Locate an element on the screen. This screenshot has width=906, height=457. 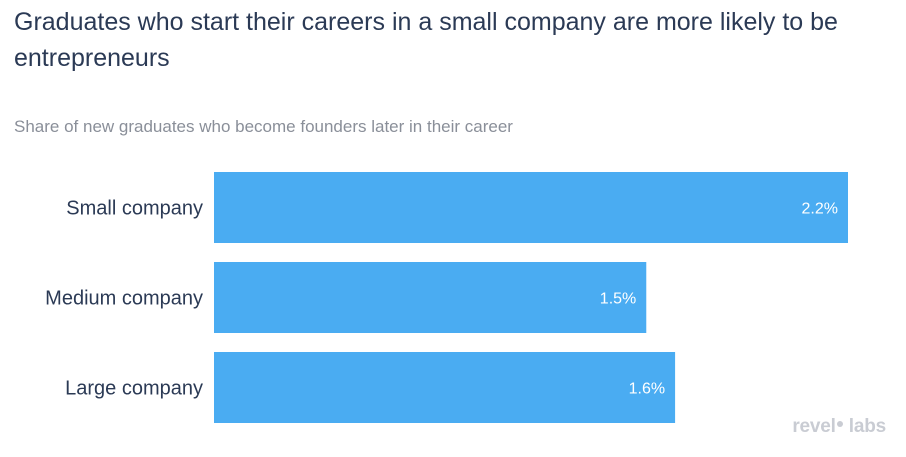
brand-logo: revel labs is located at coordinates (839, 427).